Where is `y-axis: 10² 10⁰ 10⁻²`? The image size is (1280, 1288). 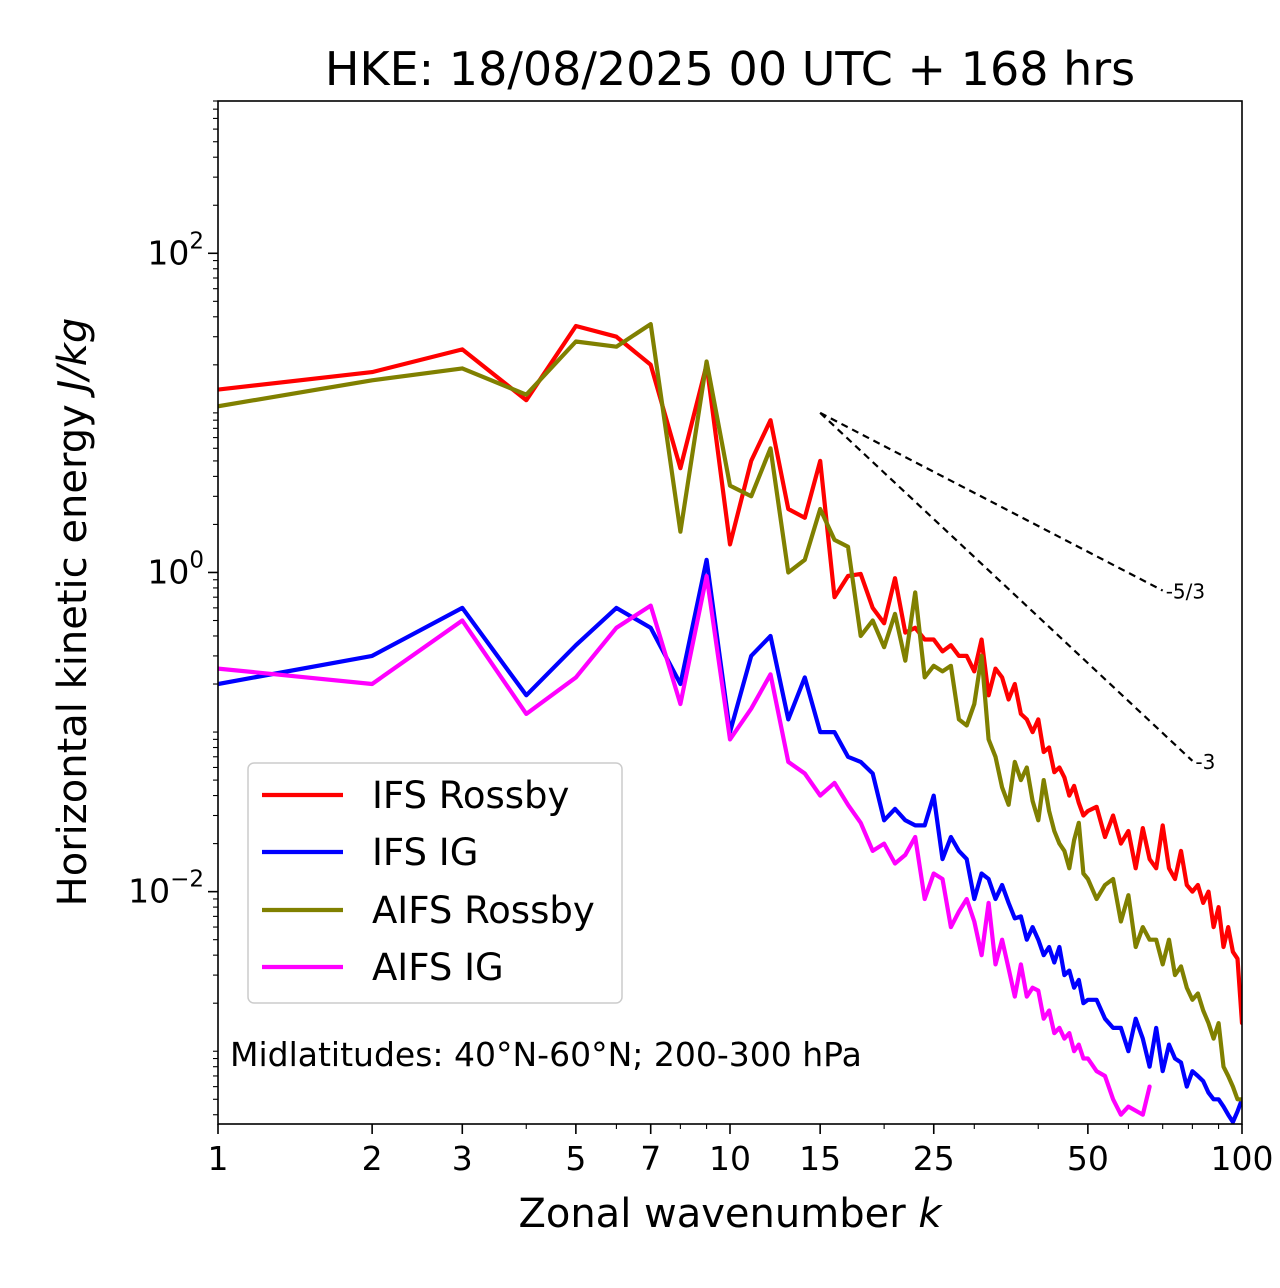 y-axis: 10² 10⁰ 10⁻² is located at coordinates (173, 608).